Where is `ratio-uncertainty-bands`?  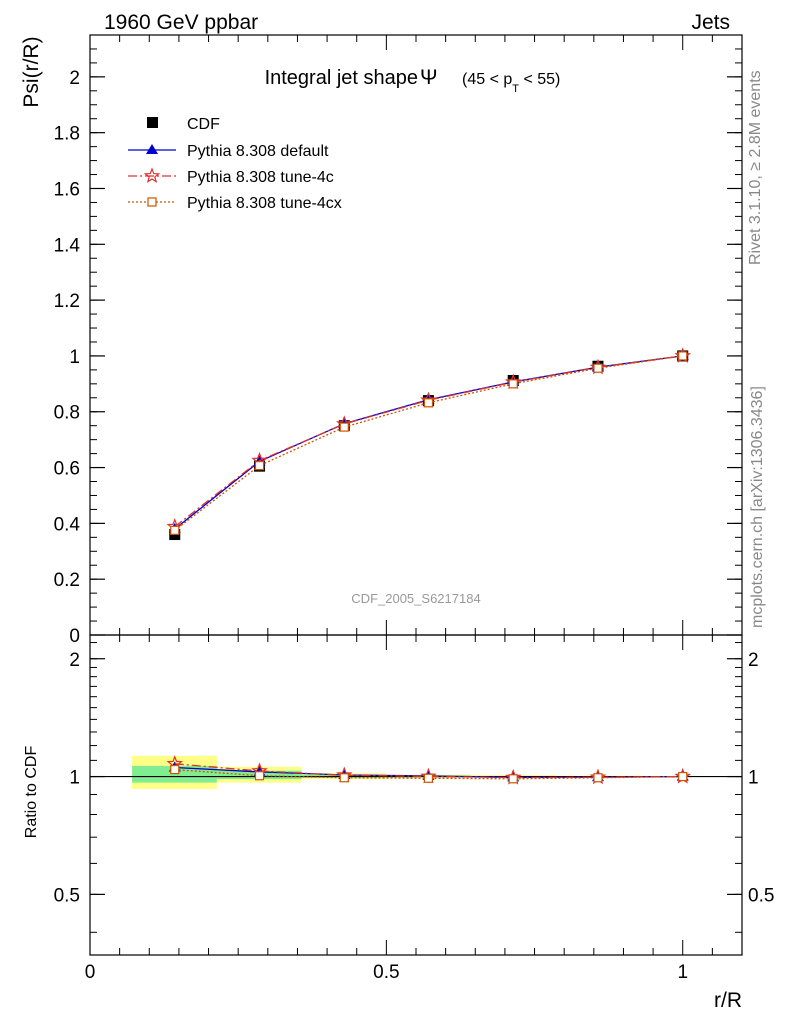 ratio-uncertainty-bands is located at coordinates (416, 772).